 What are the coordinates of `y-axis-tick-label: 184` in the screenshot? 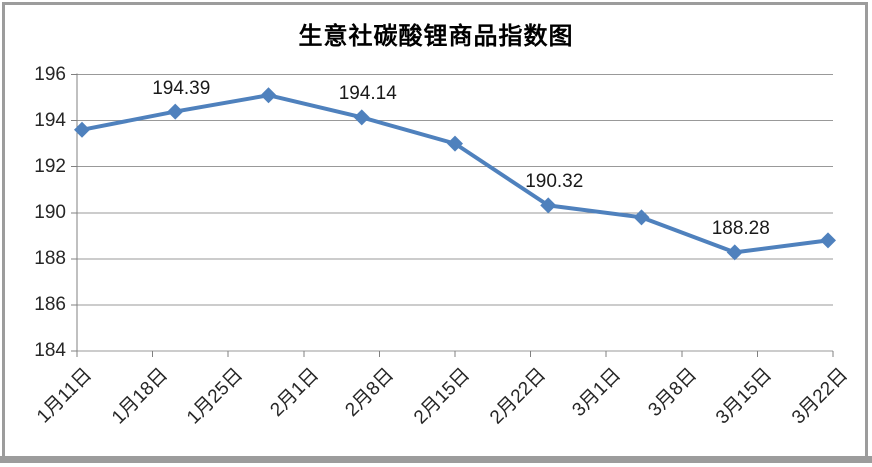 It's located at (50, 350).